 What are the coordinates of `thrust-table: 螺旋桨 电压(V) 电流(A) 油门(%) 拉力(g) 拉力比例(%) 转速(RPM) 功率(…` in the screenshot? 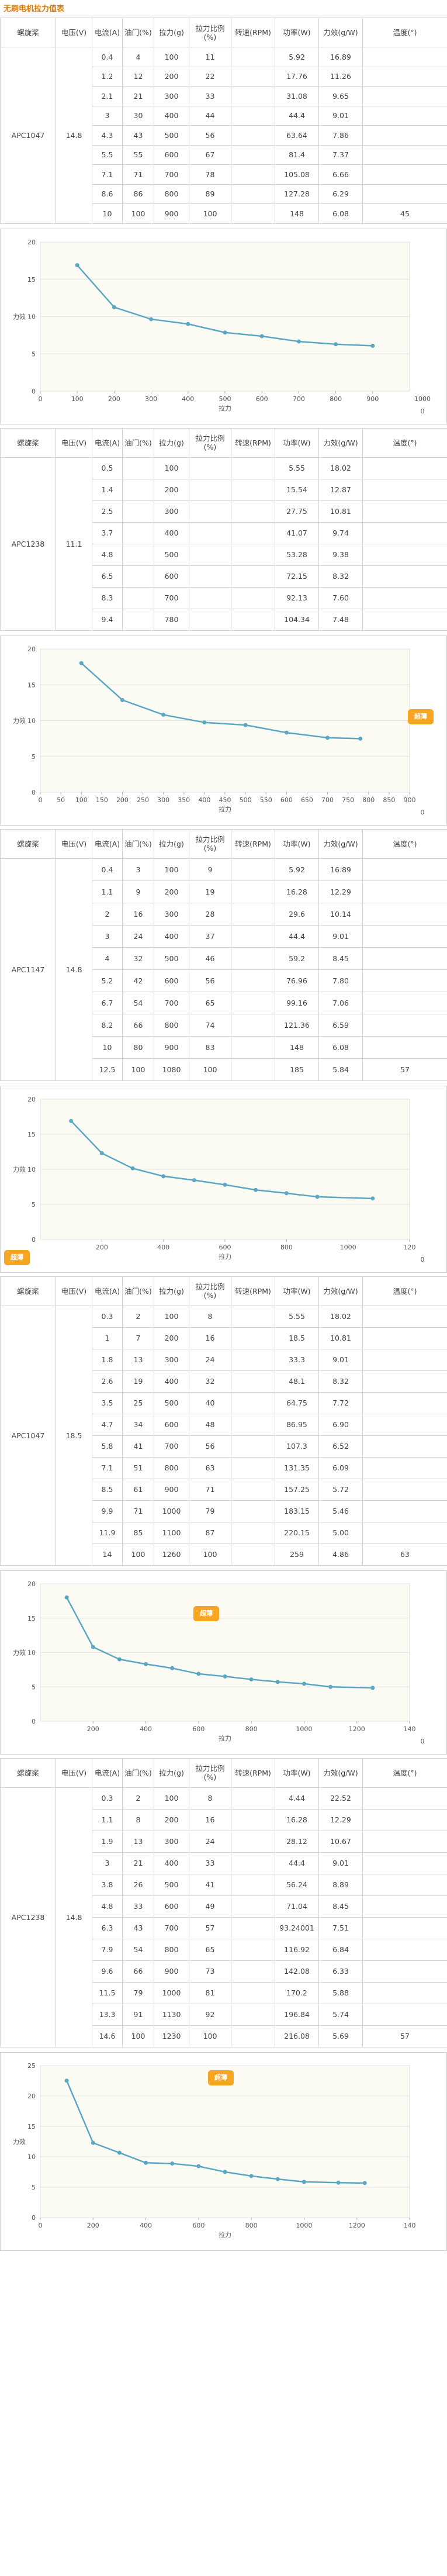 It's located at (223, 1421).